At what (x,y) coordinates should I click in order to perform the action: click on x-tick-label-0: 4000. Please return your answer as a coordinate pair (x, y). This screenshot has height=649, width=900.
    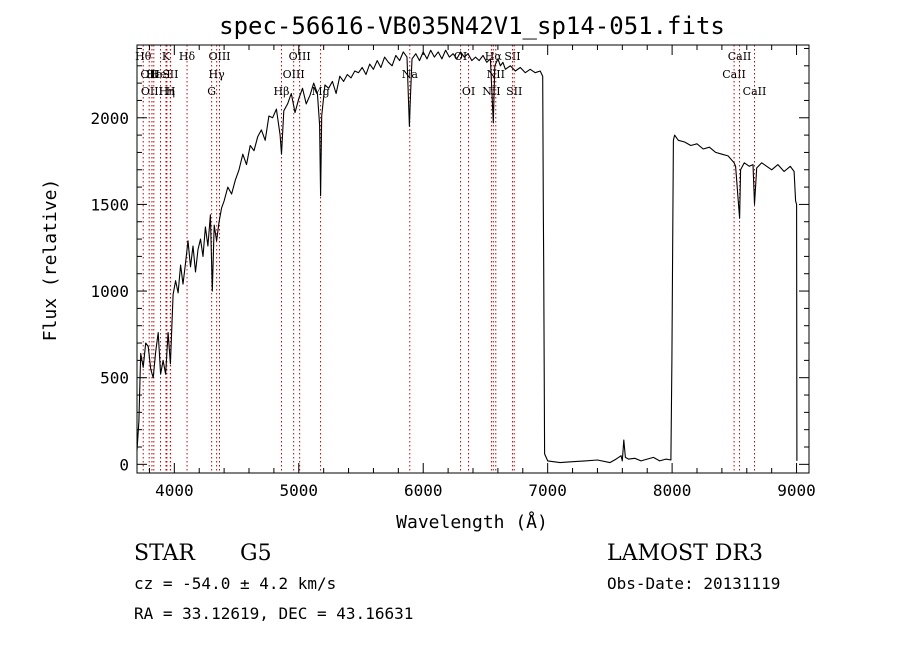
    Looking at the image, I should click on (174, 490).